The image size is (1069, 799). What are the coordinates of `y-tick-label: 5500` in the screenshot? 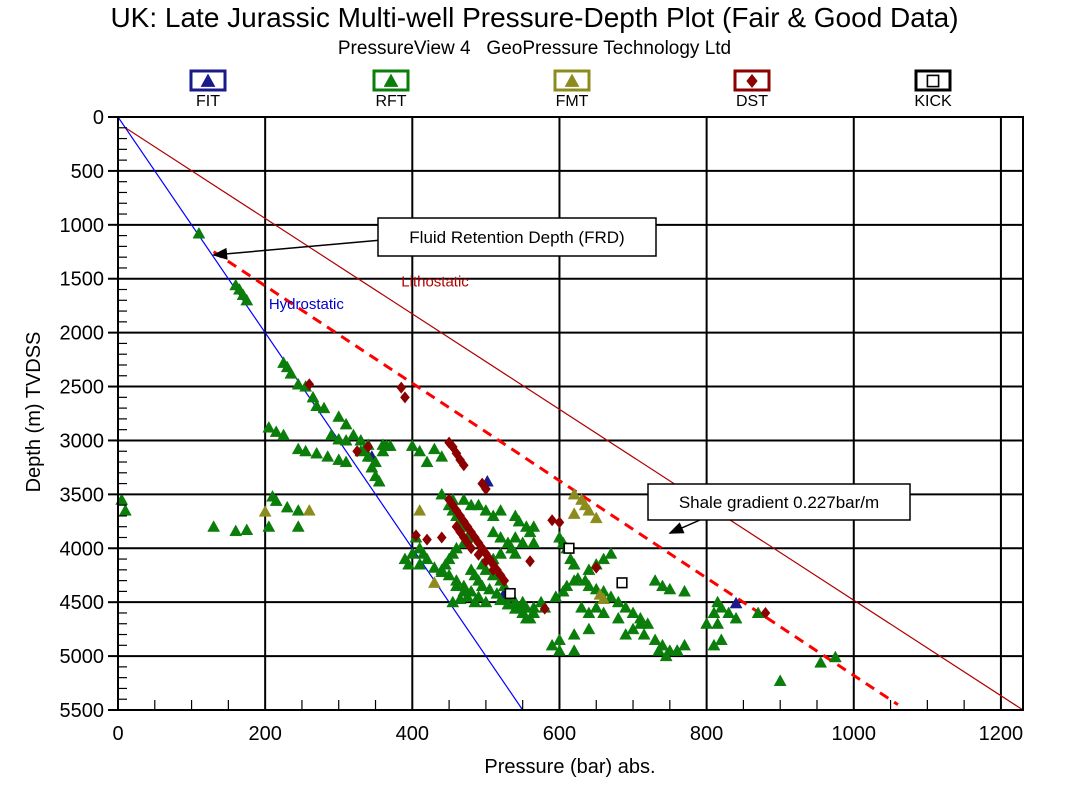 It's located at (82, 711).